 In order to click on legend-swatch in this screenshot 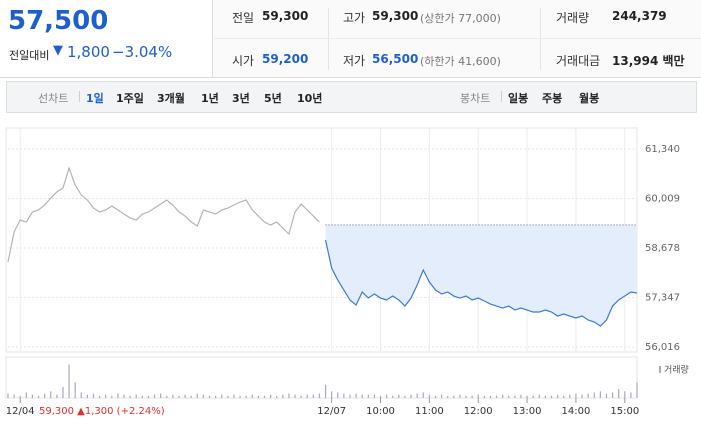, I will do `click(660, 369)`.